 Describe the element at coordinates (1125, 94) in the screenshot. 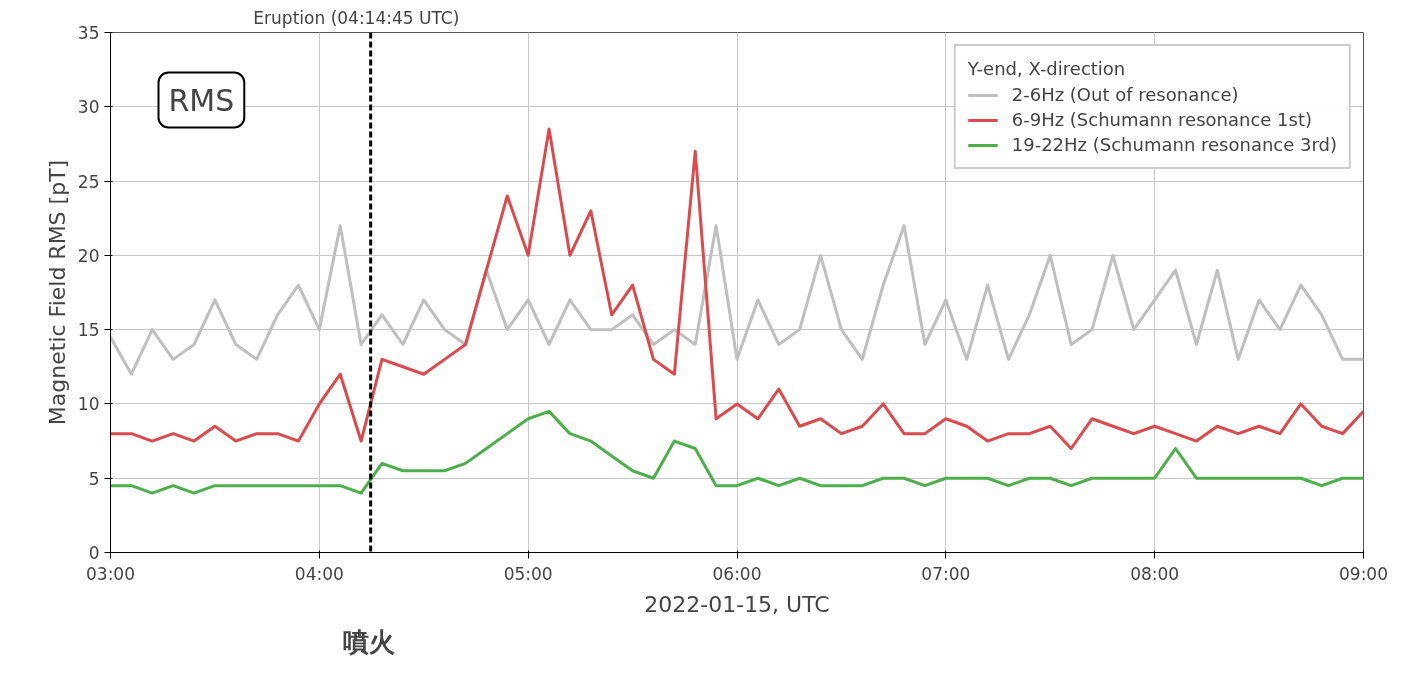

I see `legend-label: 2-6Hz (Out of resonance)` at that location.